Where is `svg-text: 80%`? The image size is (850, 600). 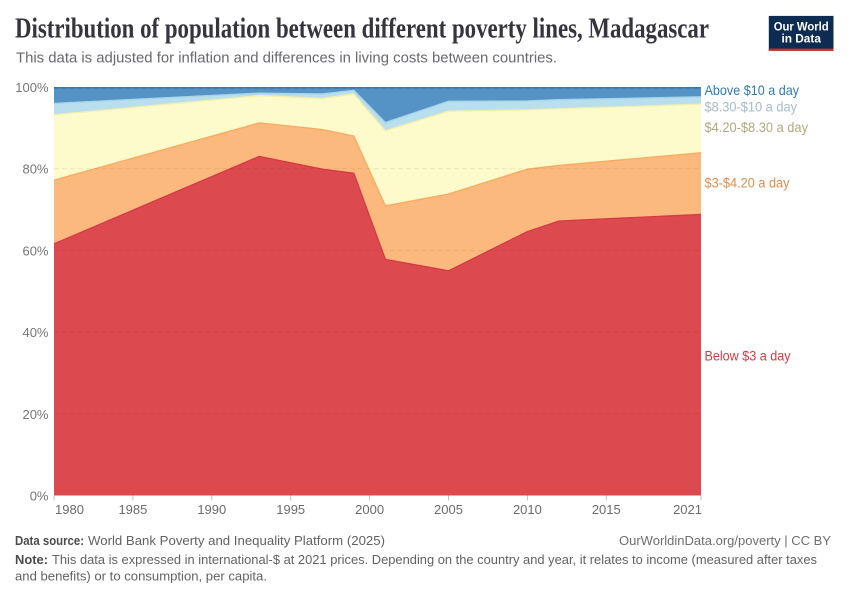 svg-text: 80% is located at coordinates (35, 169).